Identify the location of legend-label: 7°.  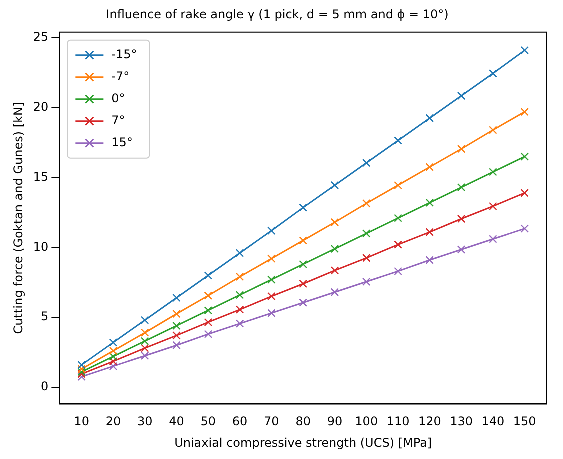
(119, 121).